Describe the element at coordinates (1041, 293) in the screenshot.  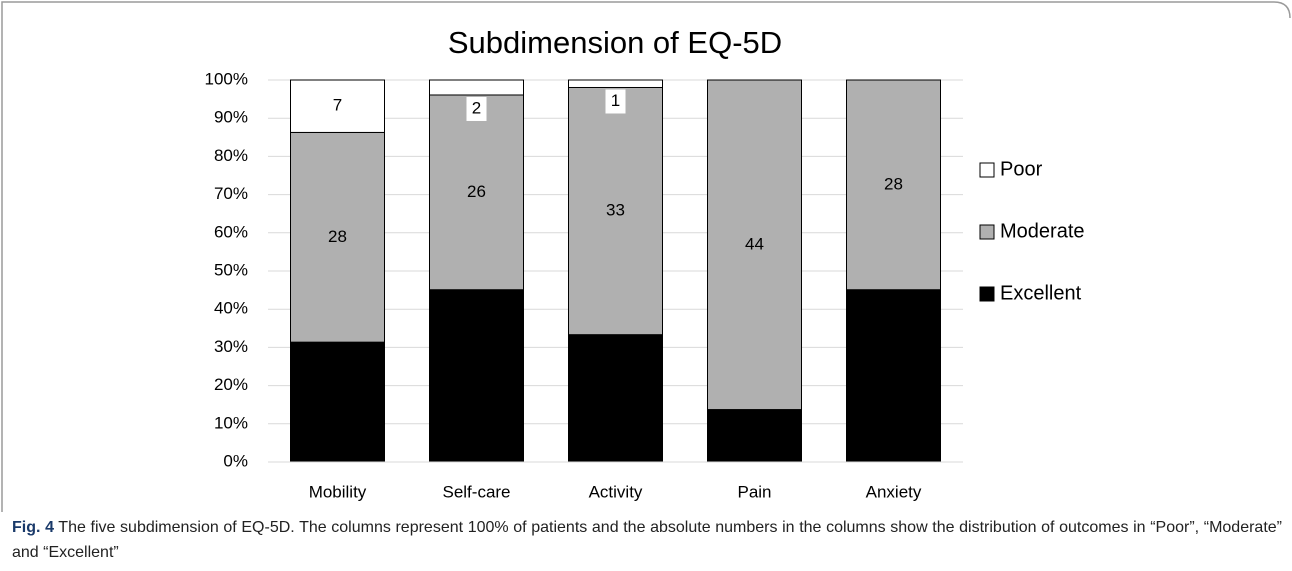
I see `legend-label: Excellent` at that location.